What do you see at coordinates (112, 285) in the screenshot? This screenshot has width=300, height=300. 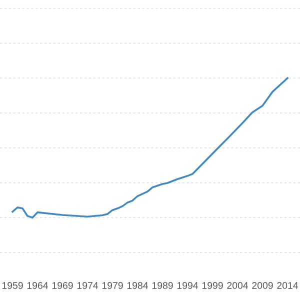 I see `x-tick-label: 1979` at bounding box center [112, 285].